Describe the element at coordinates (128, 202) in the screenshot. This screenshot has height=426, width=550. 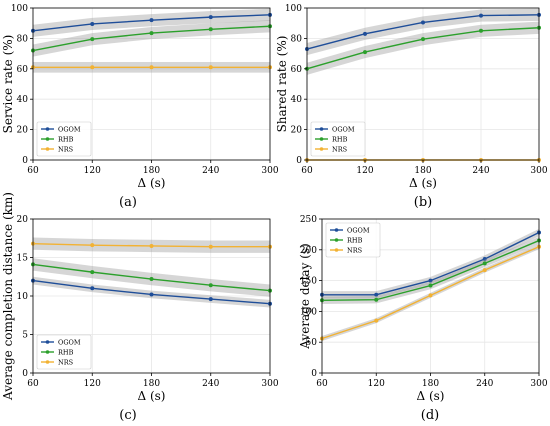
I see `panel-label: (a)` at that location.